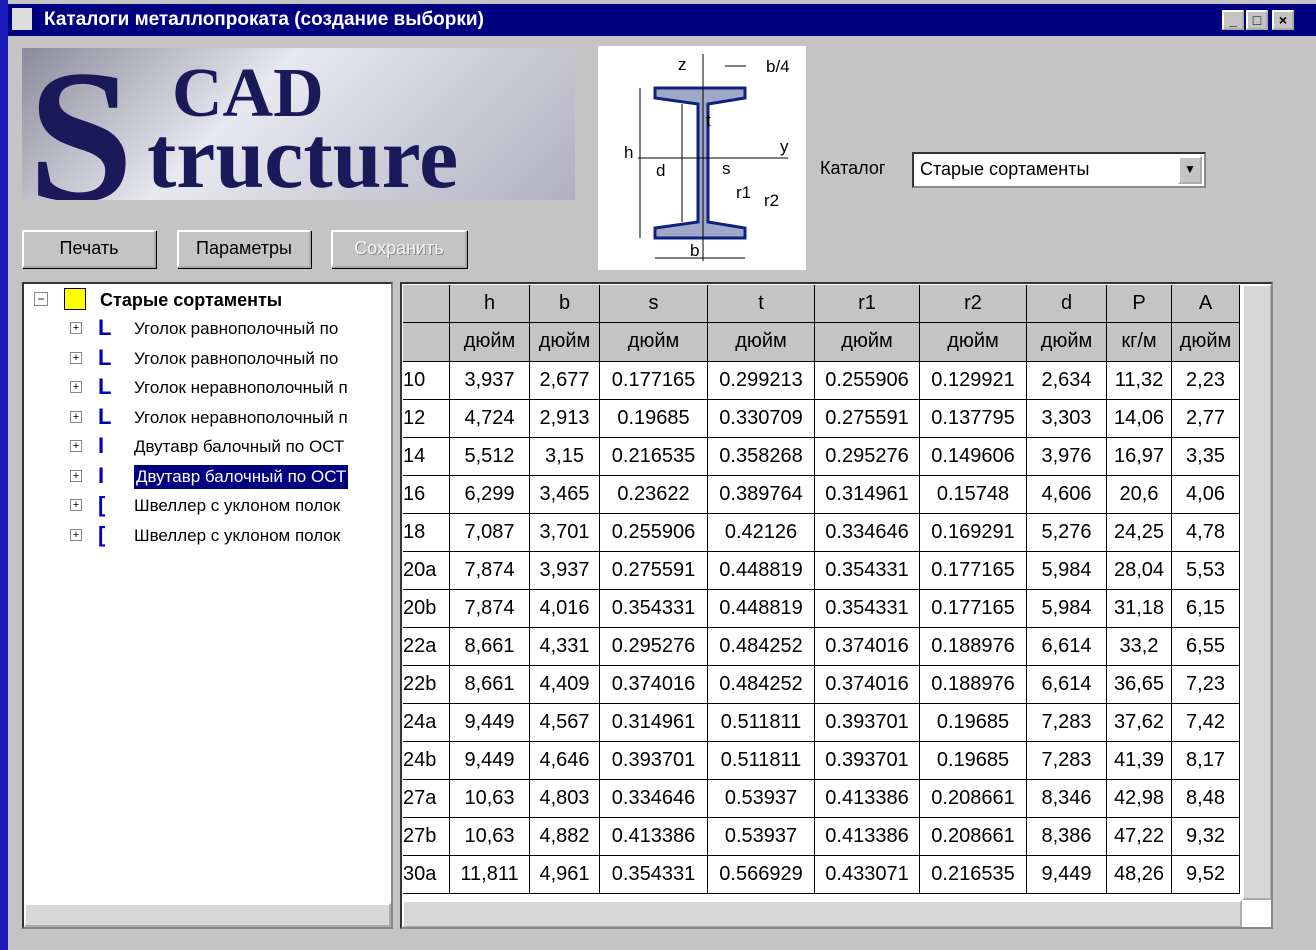 The height and width of the screenshot is (950, 1316). What do you see at coordinates (1190, 170) in the screenshot?
I see `dropdown-button: ▼` at bounding box center [1190, 170].